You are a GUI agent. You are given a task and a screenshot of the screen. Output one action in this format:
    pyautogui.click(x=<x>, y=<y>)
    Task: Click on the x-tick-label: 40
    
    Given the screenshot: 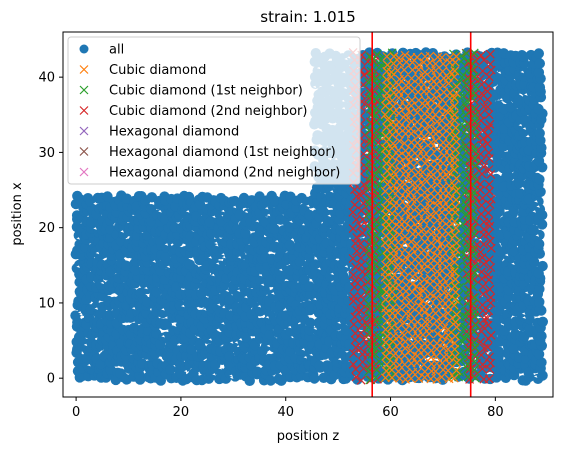 What is the action you would take?
    pyautogui.click(x=285, y=412)
    